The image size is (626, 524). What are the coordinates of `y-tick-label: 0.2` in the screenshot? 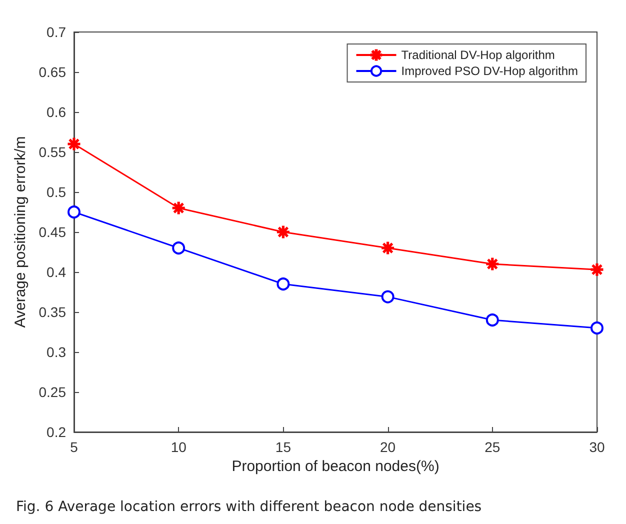 It's located at (56, 432).